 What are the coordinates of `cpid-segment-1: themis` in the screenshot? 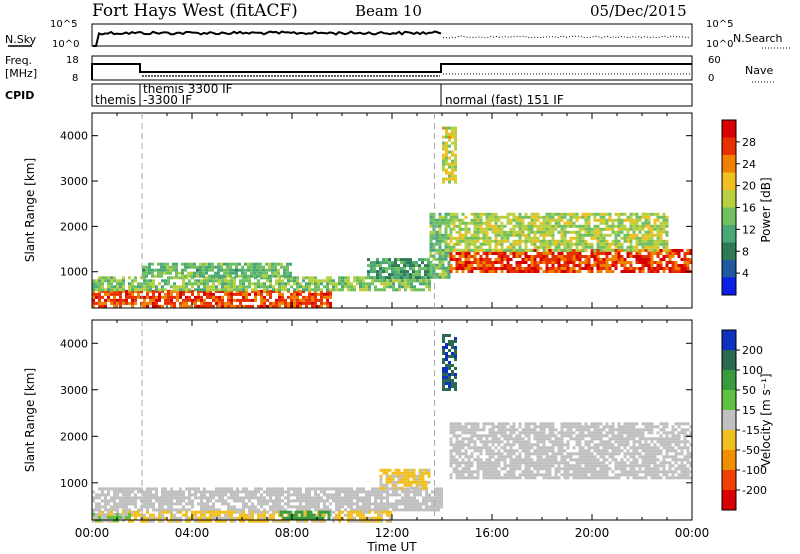 It's located at (115, 100).